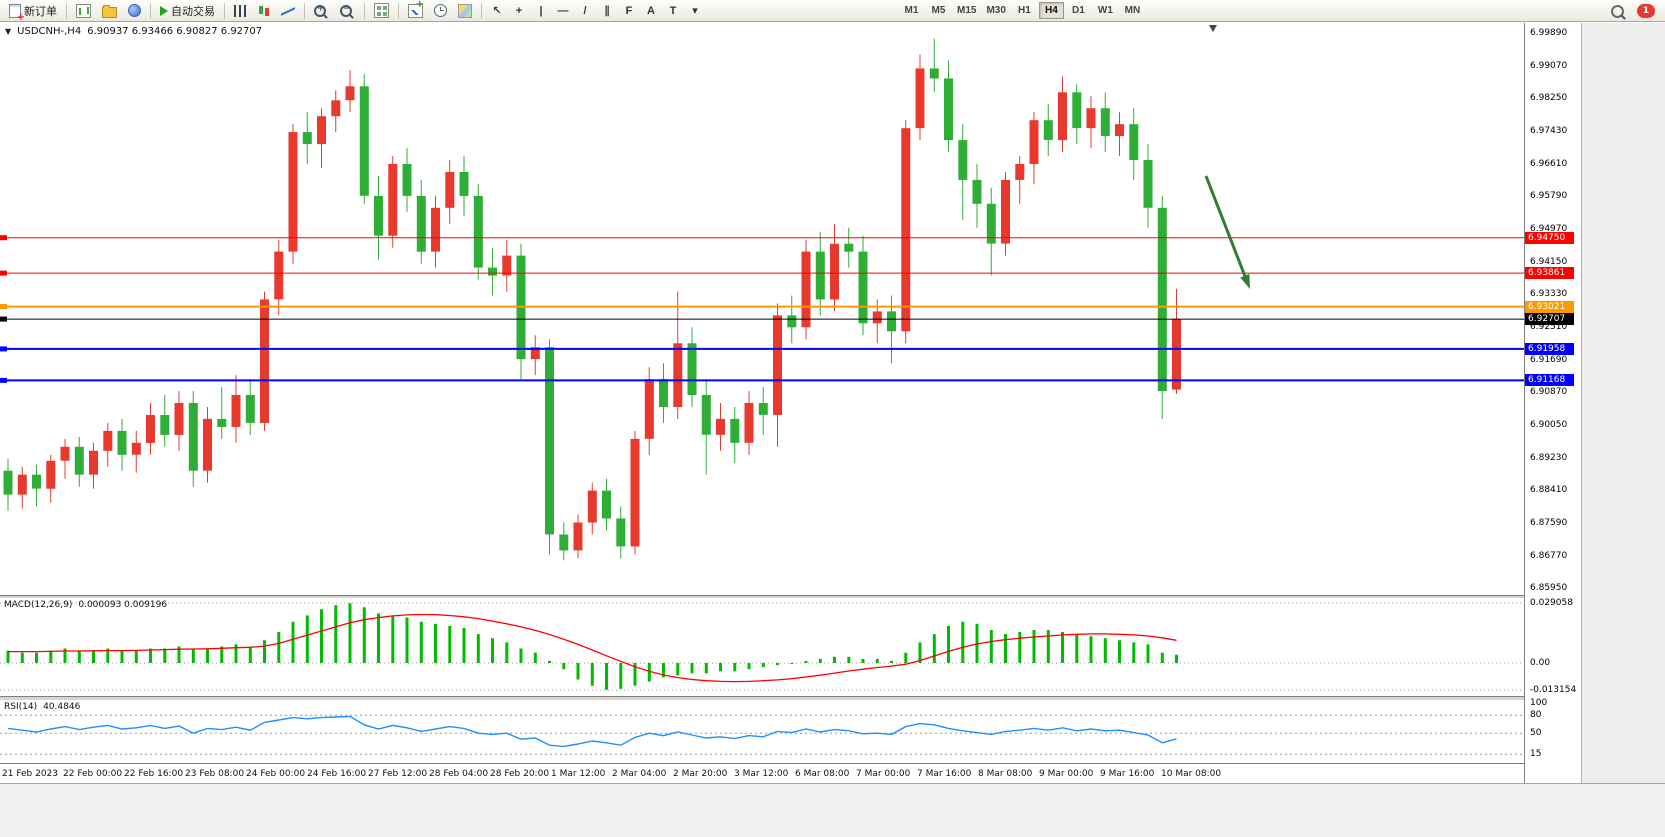 The width and height of the screenshot is (1665, 837). Describe the element at coordinates (1226, 228) in the screenshot. I see `annotation-arrow` at that location.